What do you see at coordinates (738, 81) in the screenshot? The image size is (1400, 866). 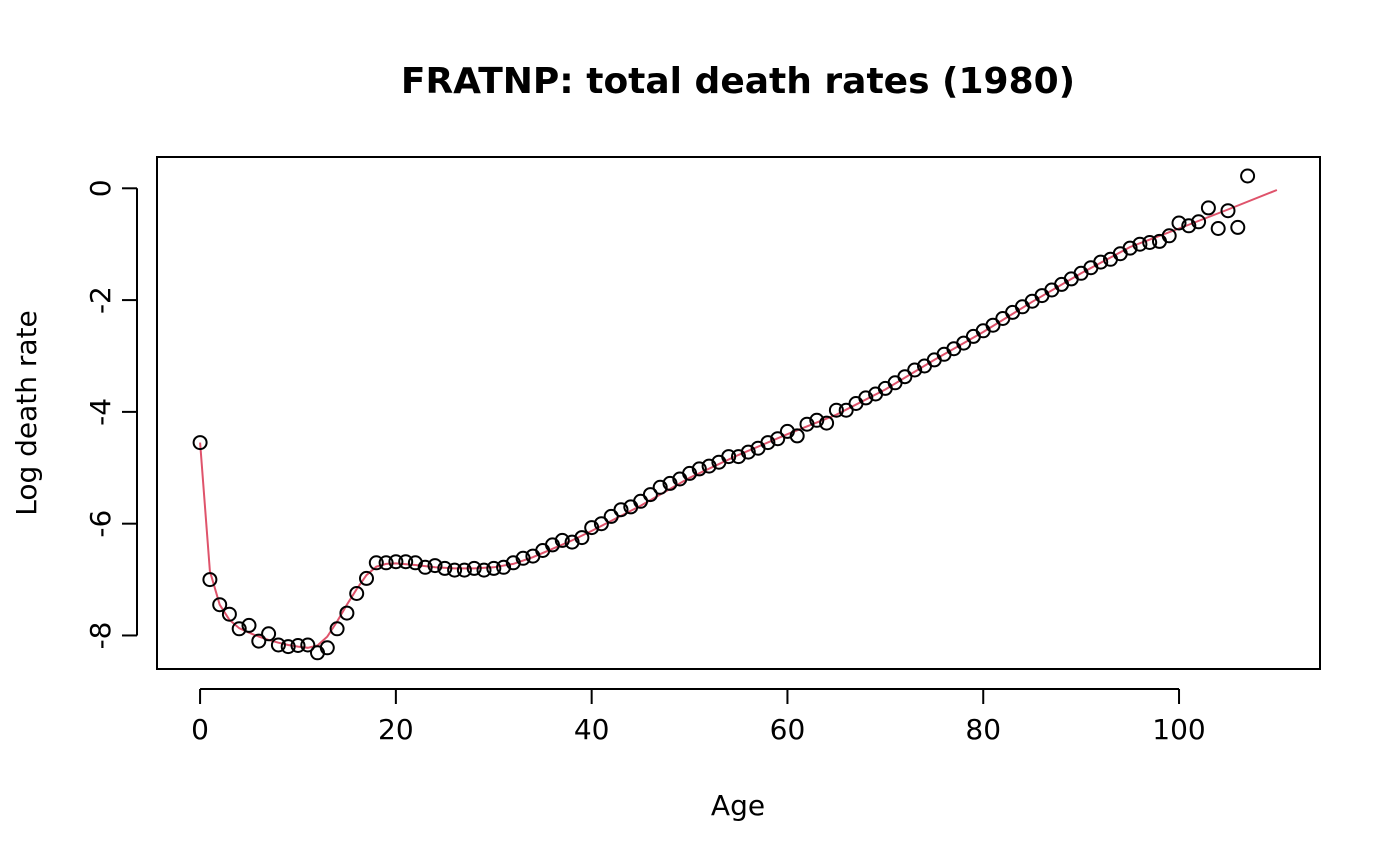 I see `chart-title: FRATNP: total death rates (1980)` at bounding box center [738, 81].